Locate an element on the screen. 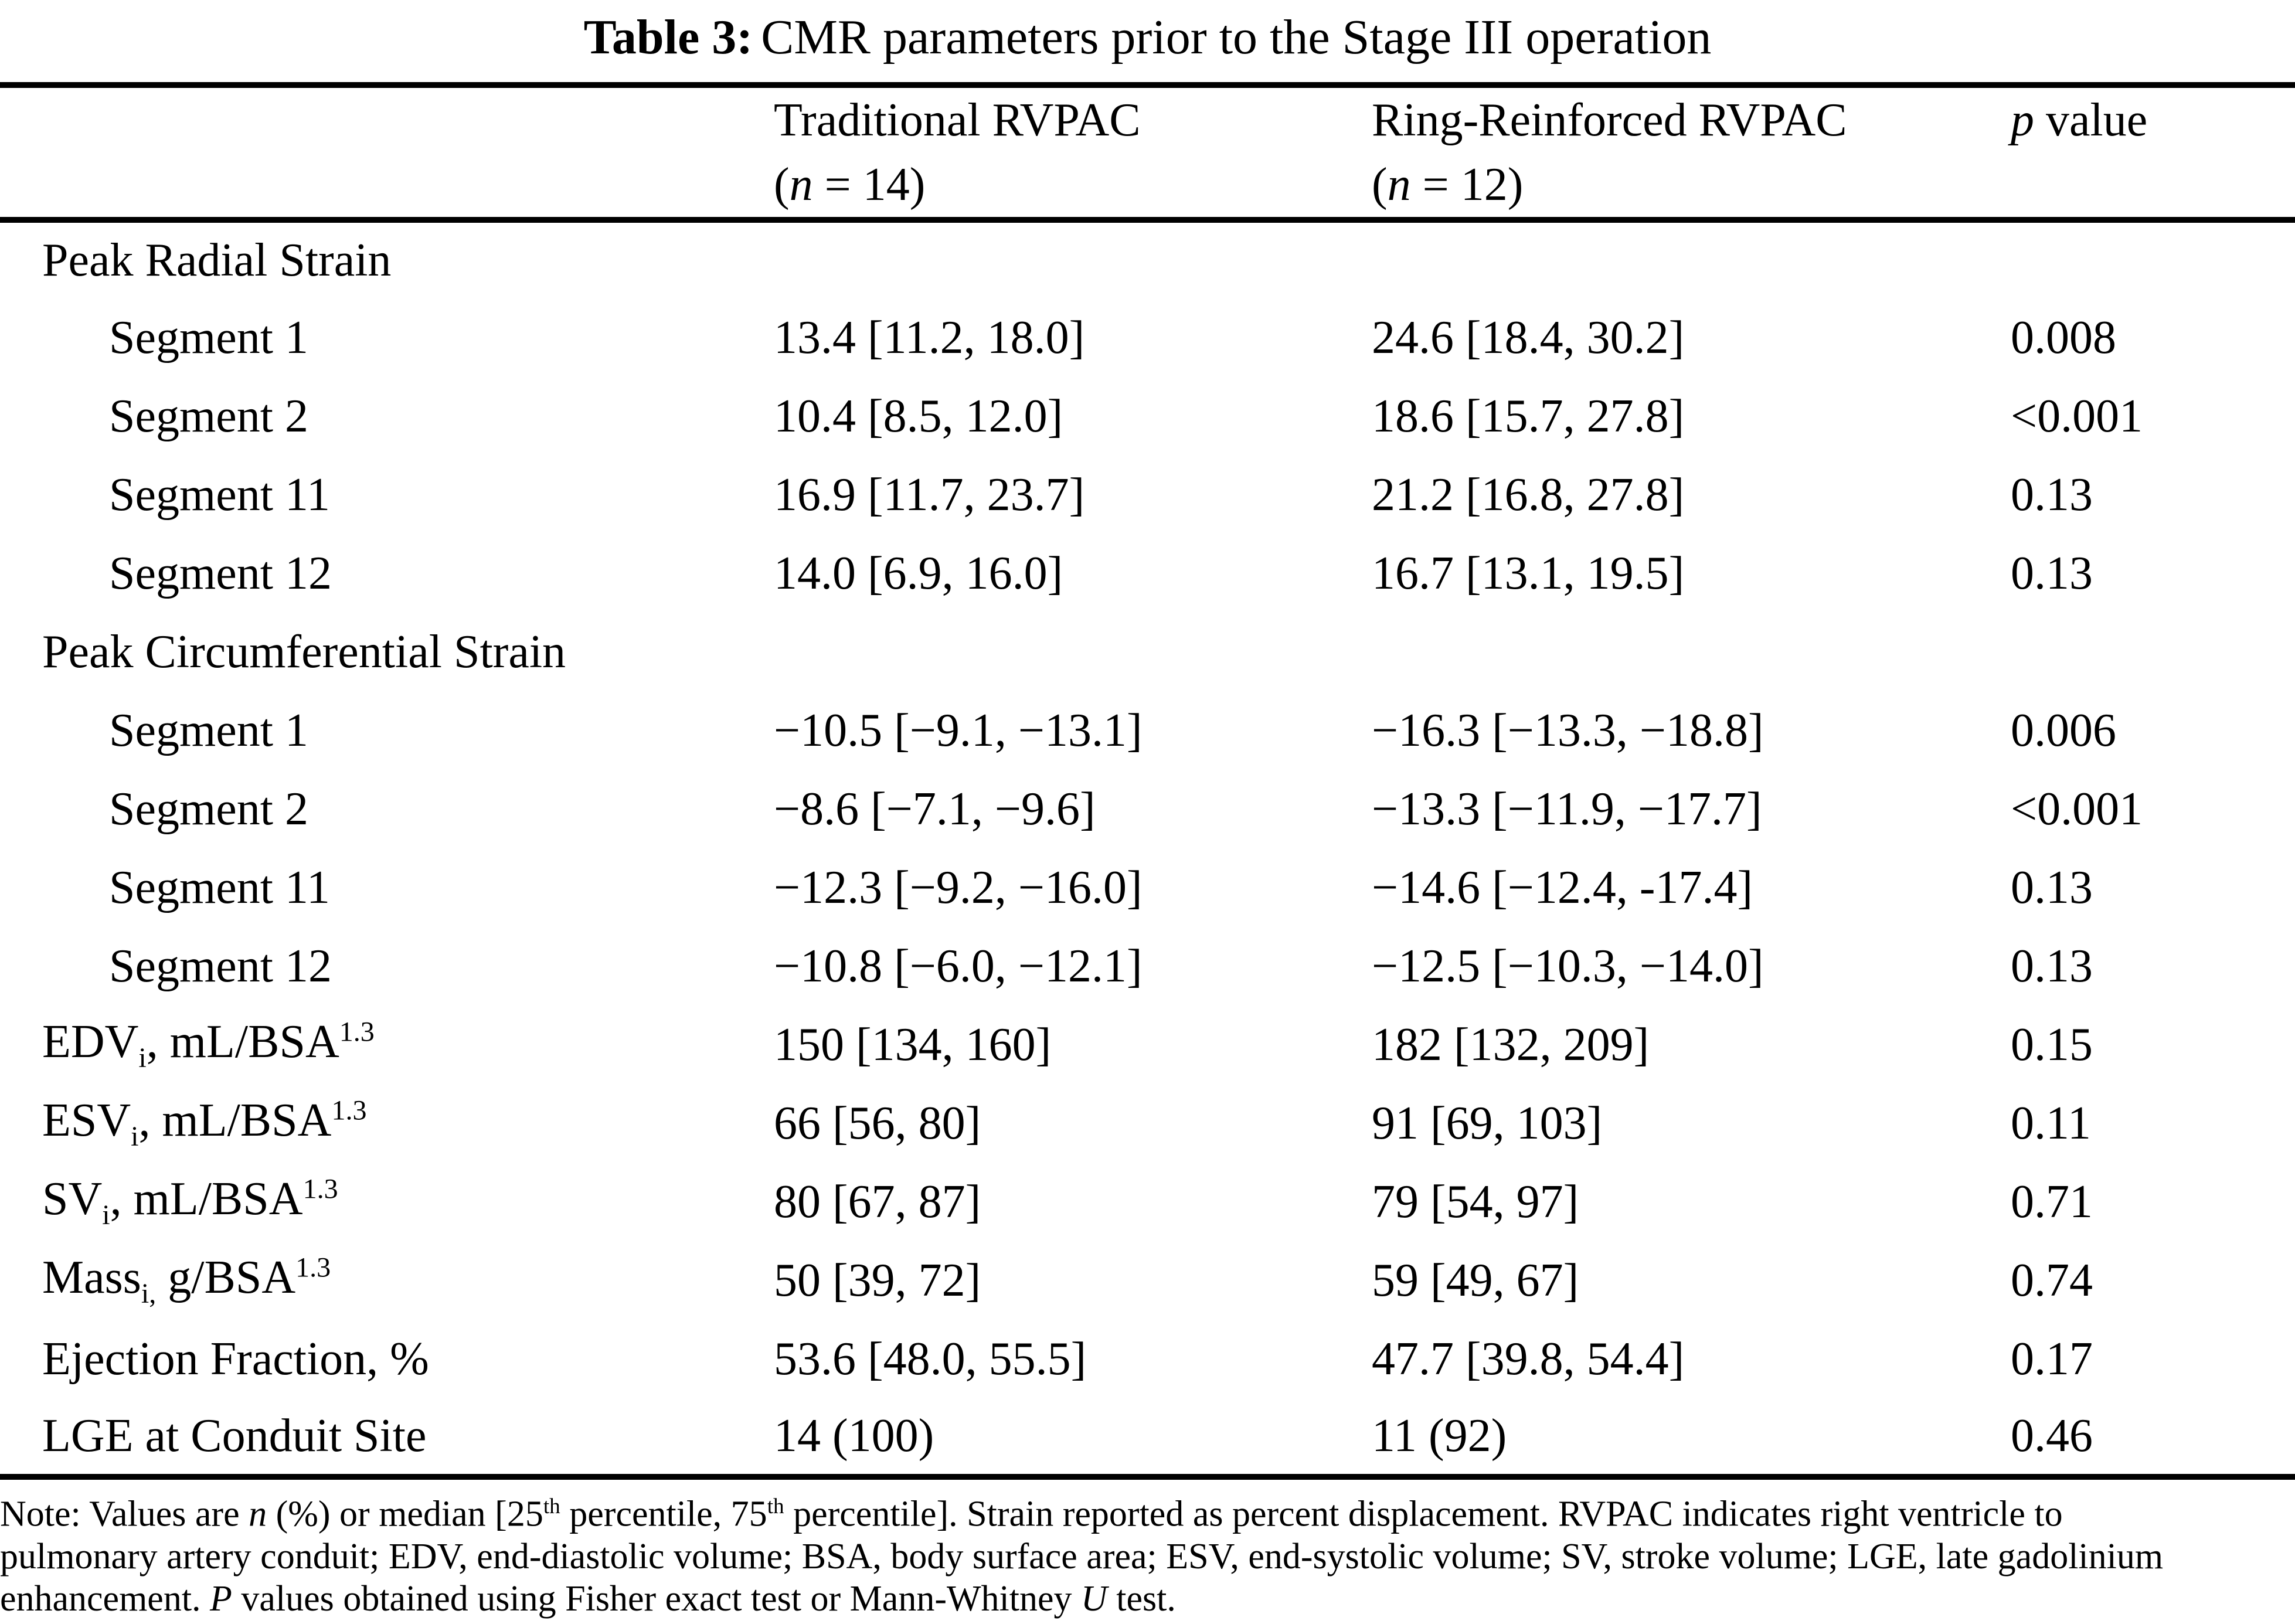 Image resolution: width=2295 pixels, height=1624 pixels. param-label: Peak Radial Strain is located at coordinates (217, 260).